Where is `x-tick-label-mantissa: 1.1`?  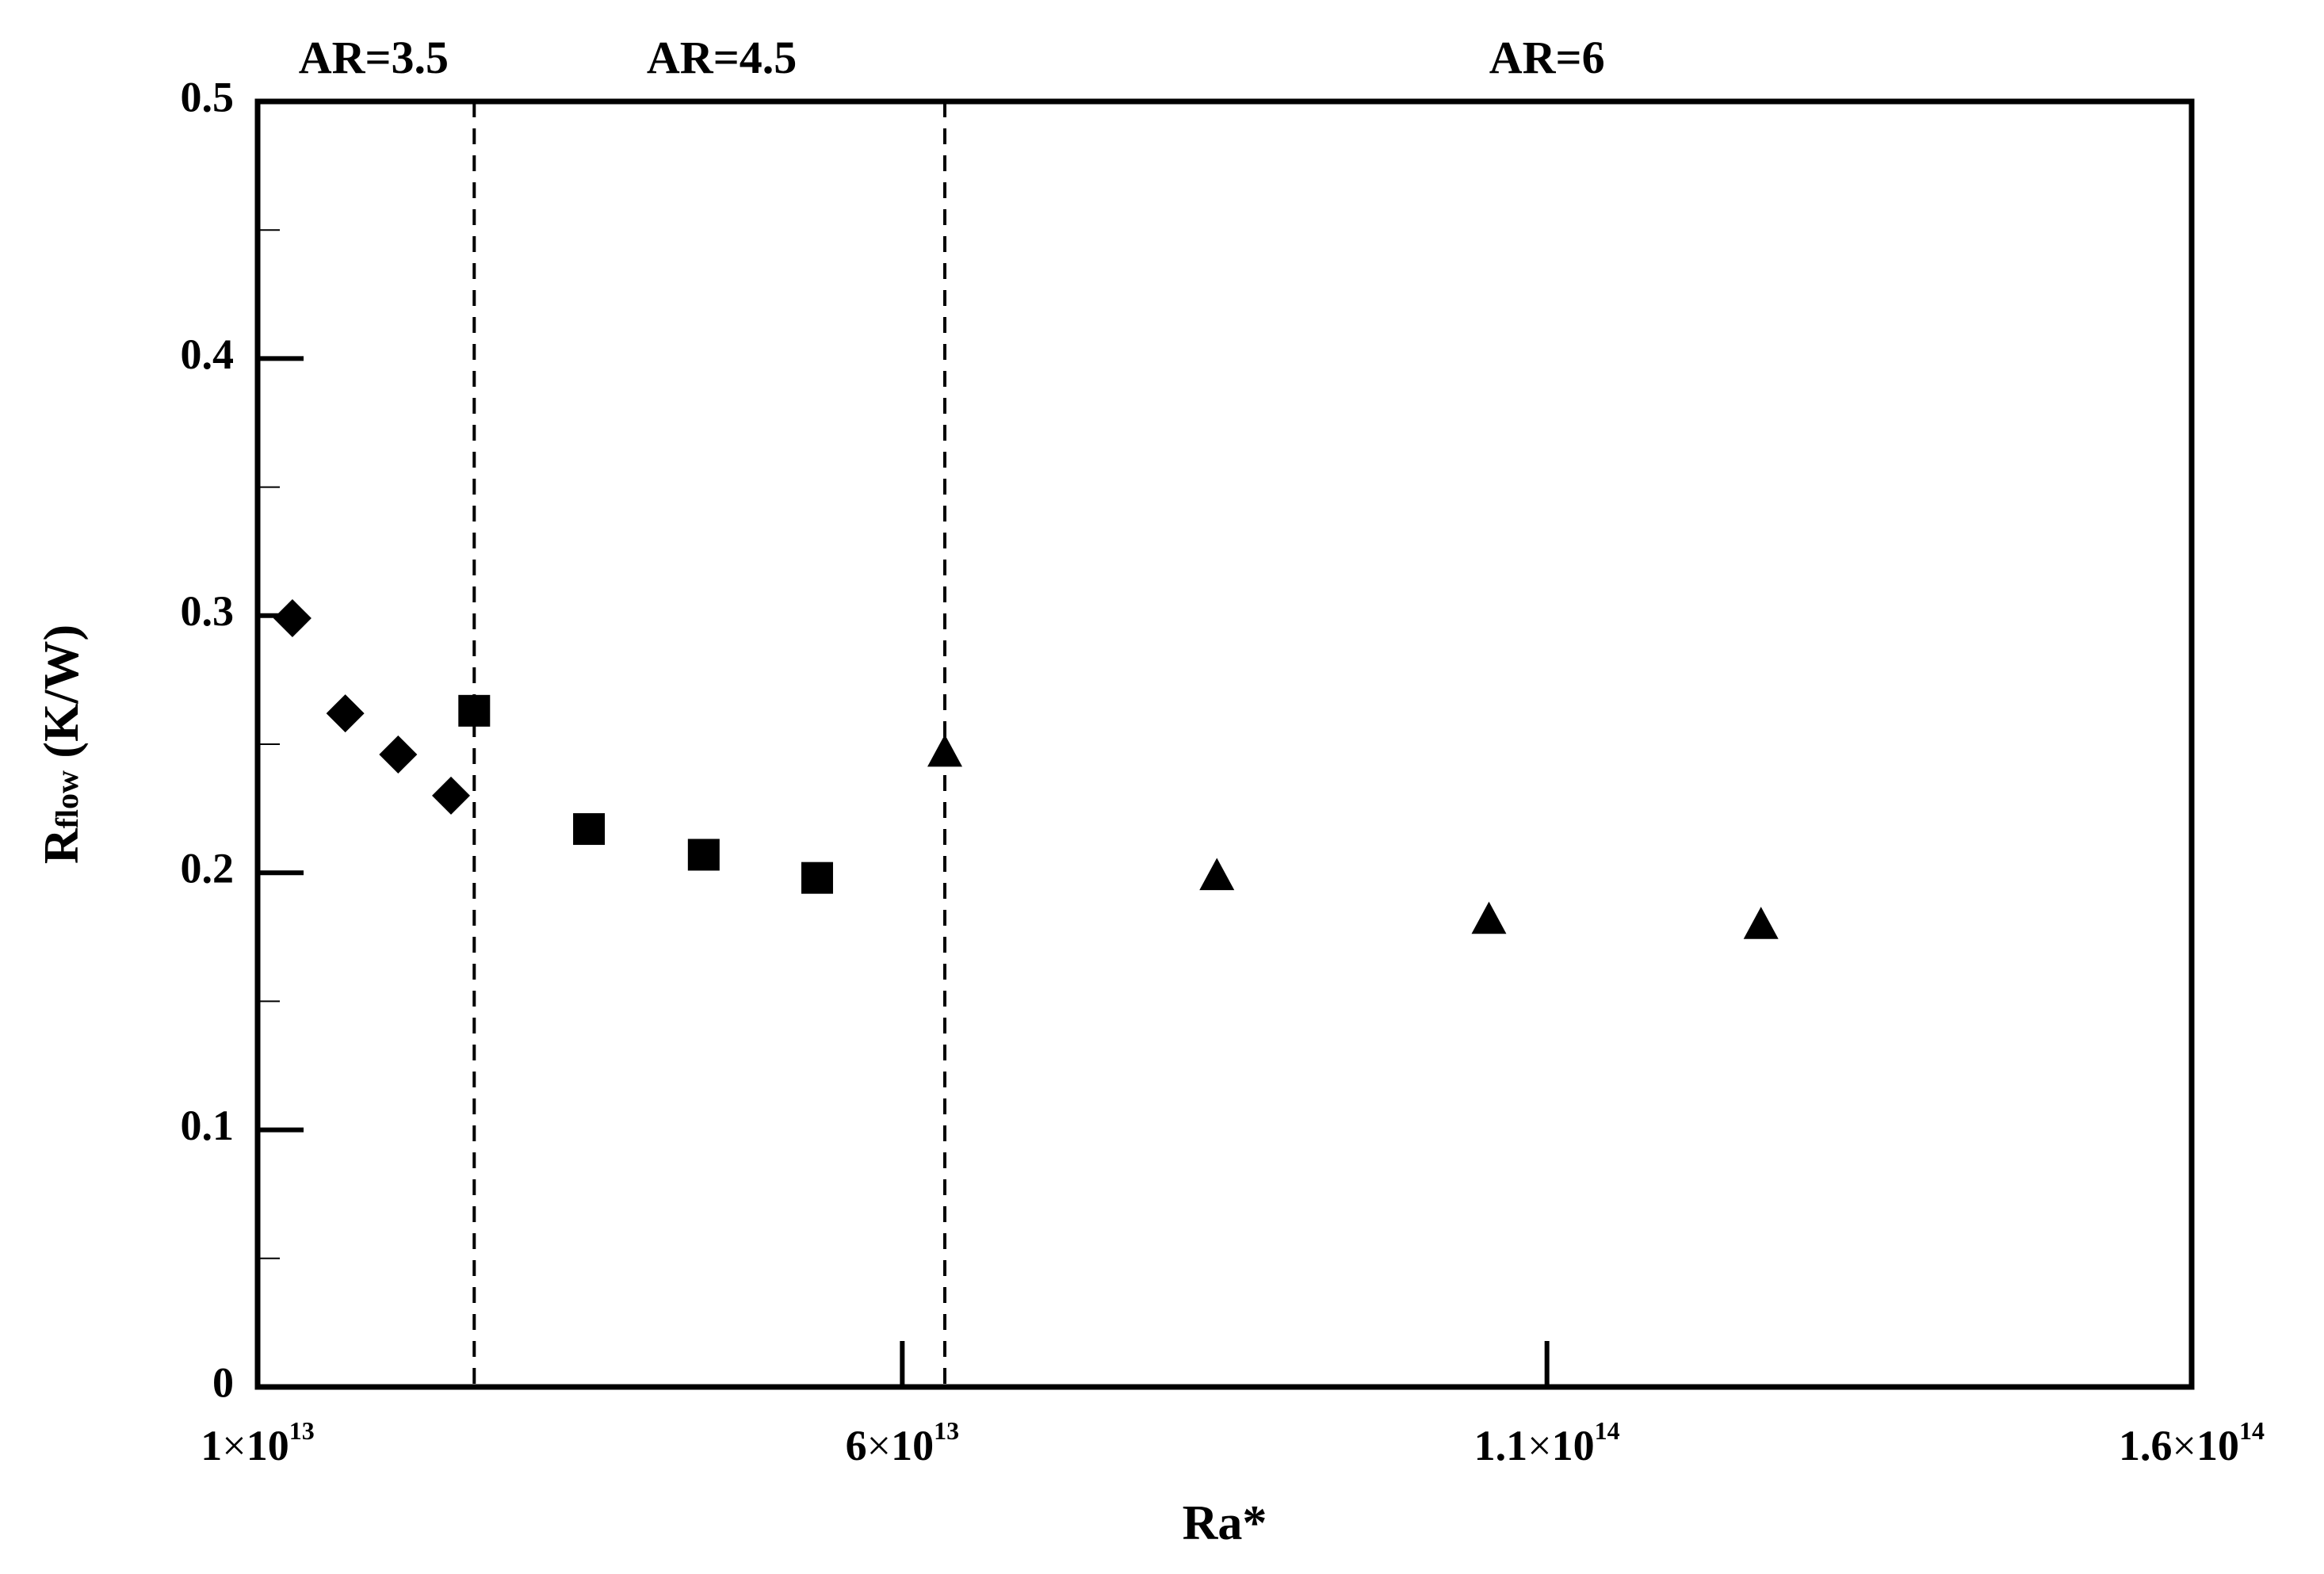
x-tick-label-mantissa: 1.1 is located at coordinates (1501, 1445).